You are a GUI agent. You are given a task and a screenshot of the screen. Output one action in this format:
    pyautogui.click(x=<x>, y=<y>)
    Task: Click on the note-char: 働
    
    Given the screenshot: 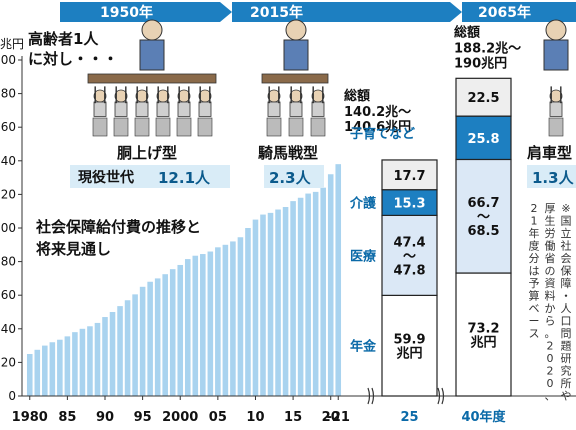 What is the action you would take?
    pyautogui.click(x=550, y=246)
    